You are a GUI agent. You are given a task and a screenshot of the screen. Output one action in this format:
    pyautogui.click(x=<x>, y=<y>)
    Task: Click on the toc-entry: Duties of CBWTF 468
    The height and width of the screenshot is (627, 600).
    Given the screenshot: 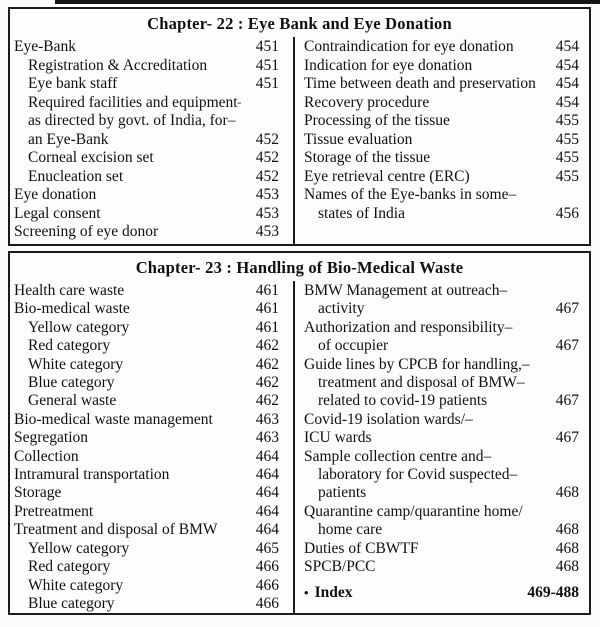 What is the action you would take?
    pyautogui.click(x=441, y=549)
    